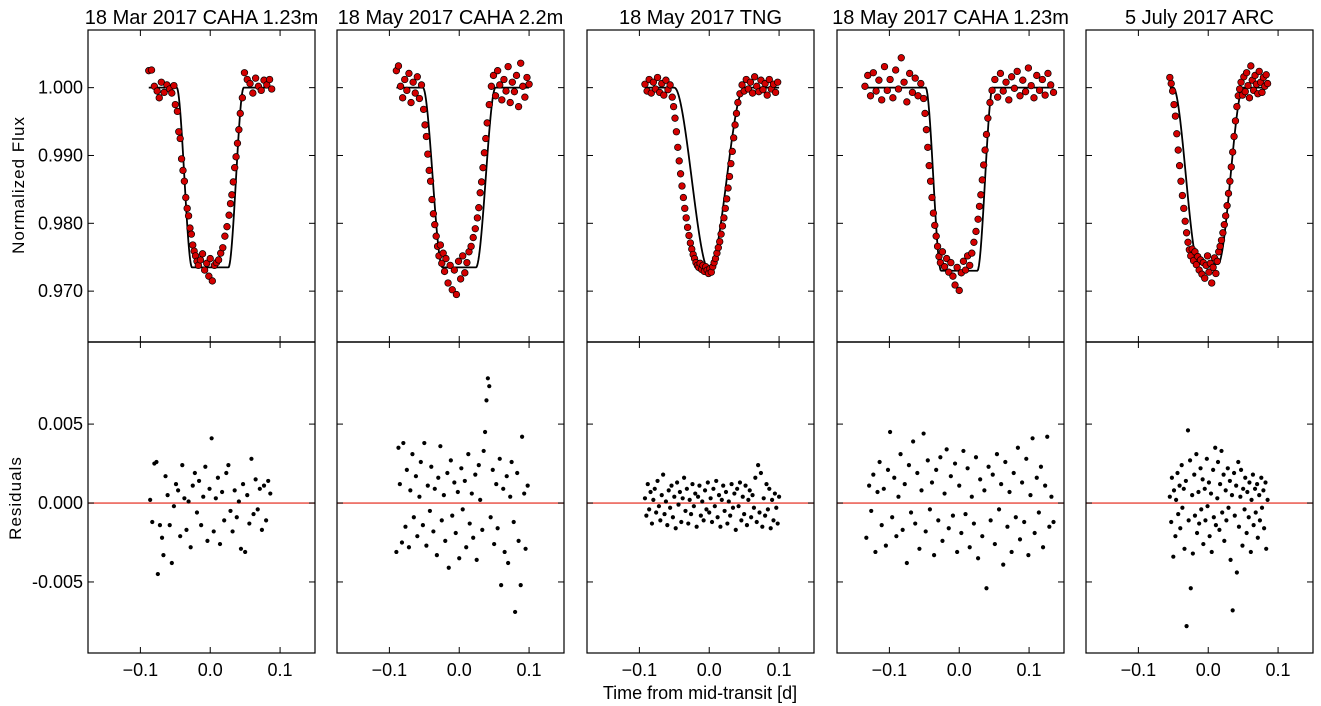 The width and height of the screenshot is (1321, 706). I want to click on y-tick-label-bottom: 0.005, so click(60, 424).